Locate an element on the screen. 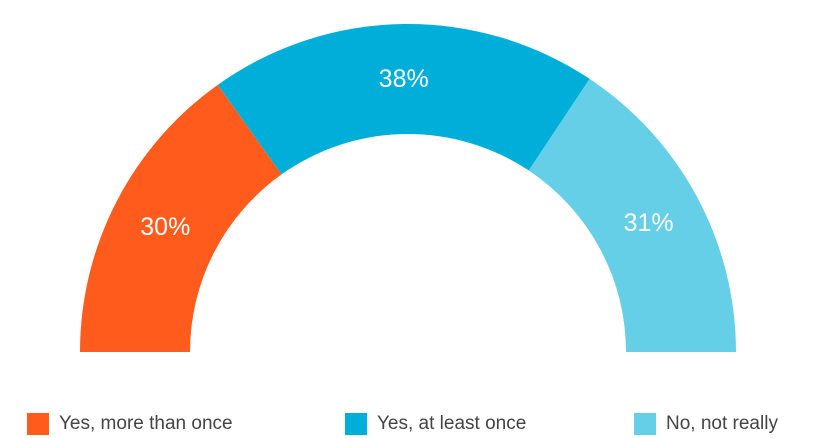 Image resolution: width=827 pixels, height=438 pixels. legend-label: No, not really is located at coordinates (722, 424).